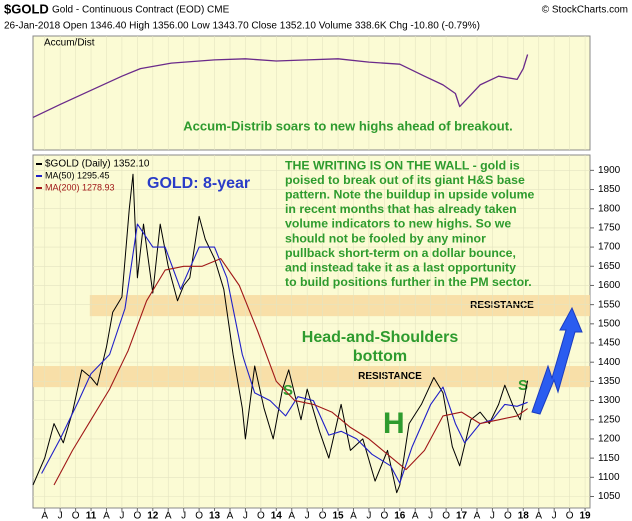 This screenshot has height=521, width=632. Describe the element at coordinates (215, 516) in the screenshot. I see `x-tick-label: 13` at that location.